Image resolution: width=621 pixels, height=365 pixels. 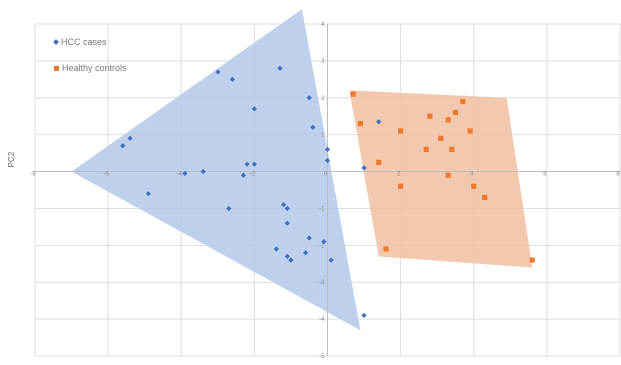 I want to click on x-tick-label: -8, so click(x=33, y=175).